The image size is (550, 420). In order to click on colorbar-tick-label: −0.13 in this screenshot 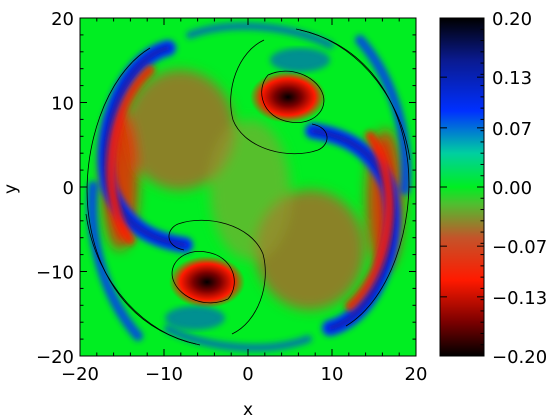, I will do `click(519, 298)`.